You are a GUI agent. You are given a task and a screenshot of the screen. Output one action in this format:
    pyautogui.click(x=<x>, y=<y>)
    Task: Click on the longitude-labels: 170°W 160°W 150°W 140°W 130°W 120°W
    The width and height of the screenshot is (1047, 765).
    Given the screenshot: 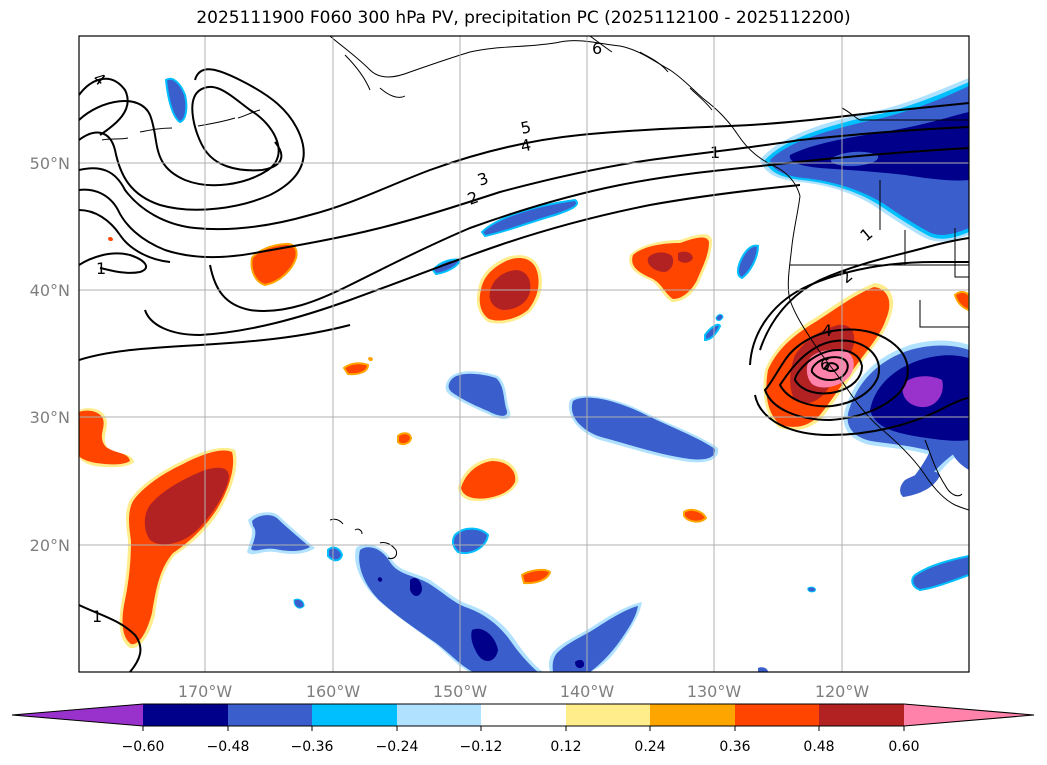 What is the action you would take?
    pyautogui.click(x=524, y=691)
    